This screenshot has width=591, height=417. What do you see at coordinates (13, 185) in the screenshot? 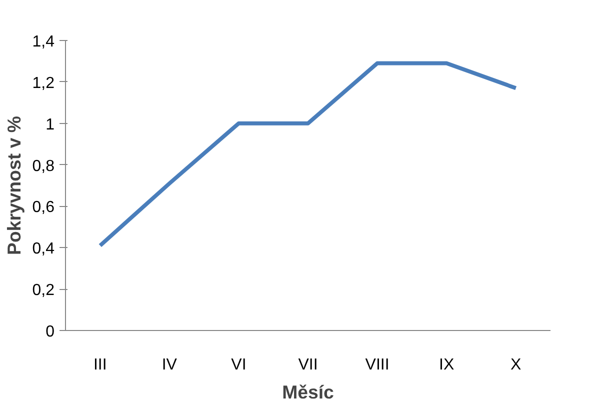
I see `y-axis-title: Pokryvnost v %` at bounding box center [13, 185].